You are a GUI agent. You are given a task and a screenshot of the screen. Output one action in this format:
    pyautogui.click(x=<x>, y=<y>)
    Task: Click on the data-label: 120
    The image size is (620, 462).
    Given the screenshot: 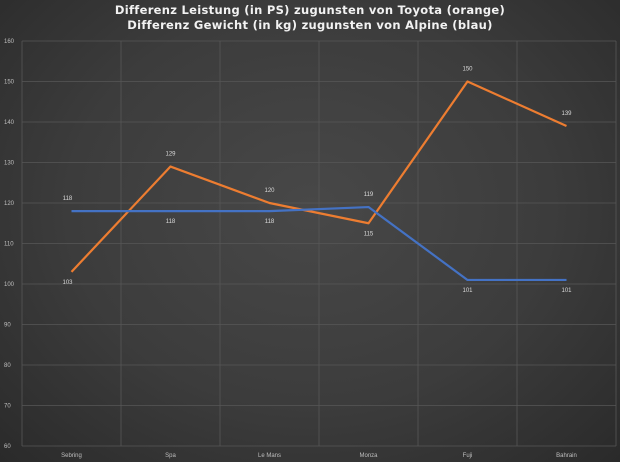 What is the action you would take?
    pyautogui.click(x=269, y=191)
    